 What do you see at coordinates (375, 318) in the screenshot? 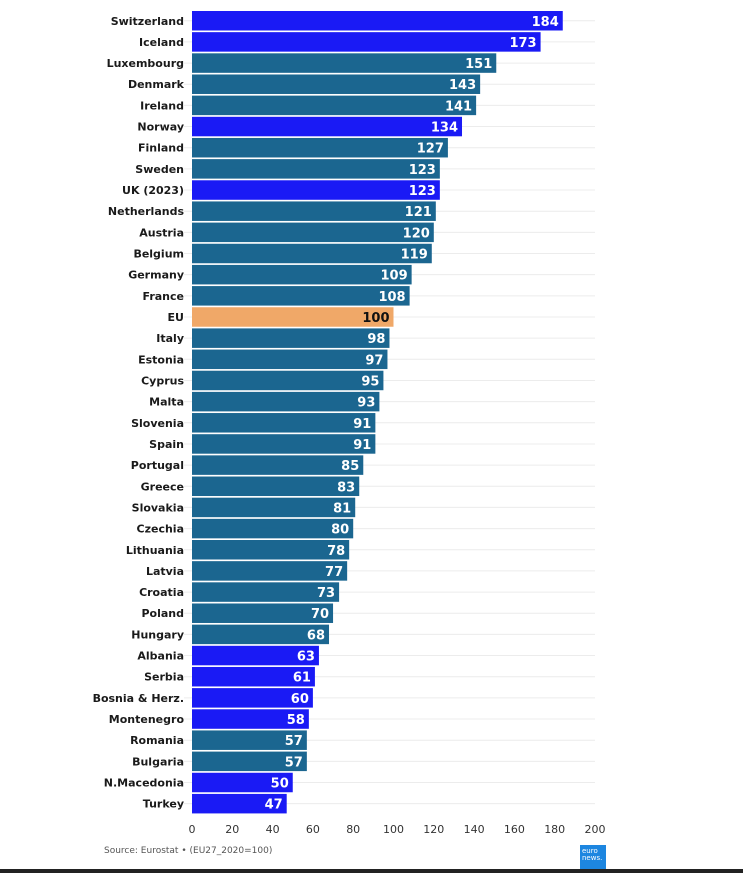
I see `value-label: 100` at bounding box center [375, 318].